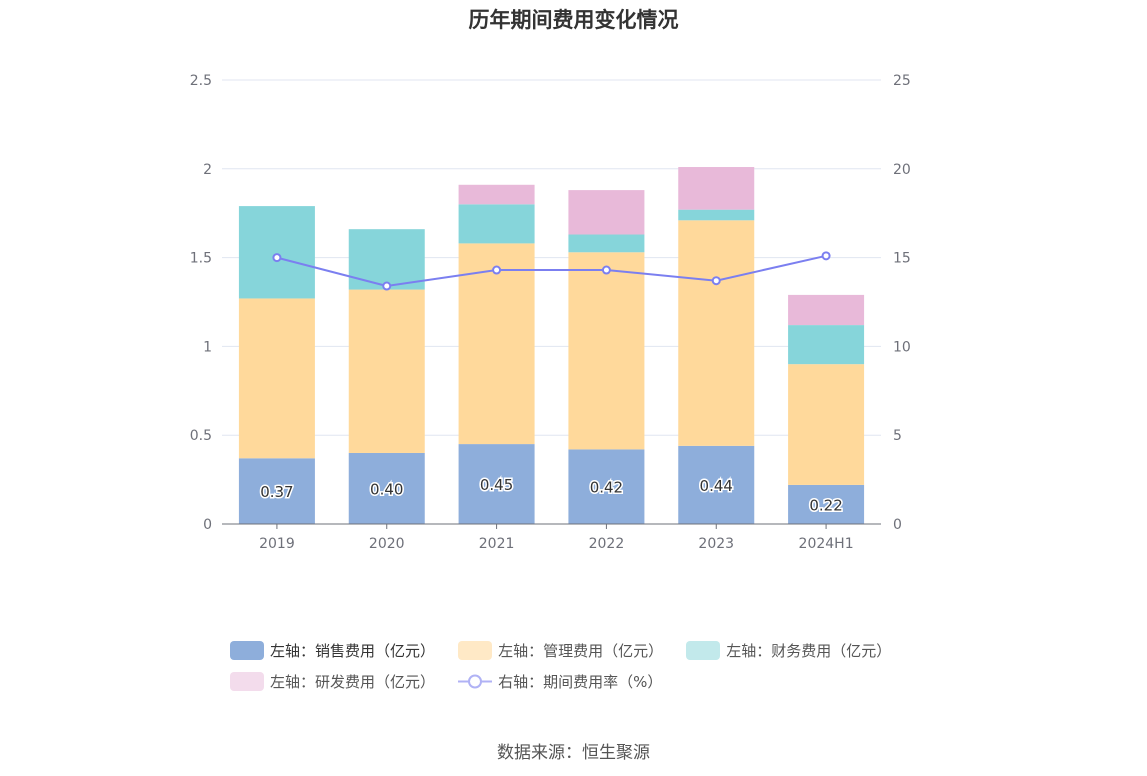  What do you see at coordinates (201, 81) in the screenshot?
I see `left-axis-tick-label: 2.5` at bounding box center [201, 81].